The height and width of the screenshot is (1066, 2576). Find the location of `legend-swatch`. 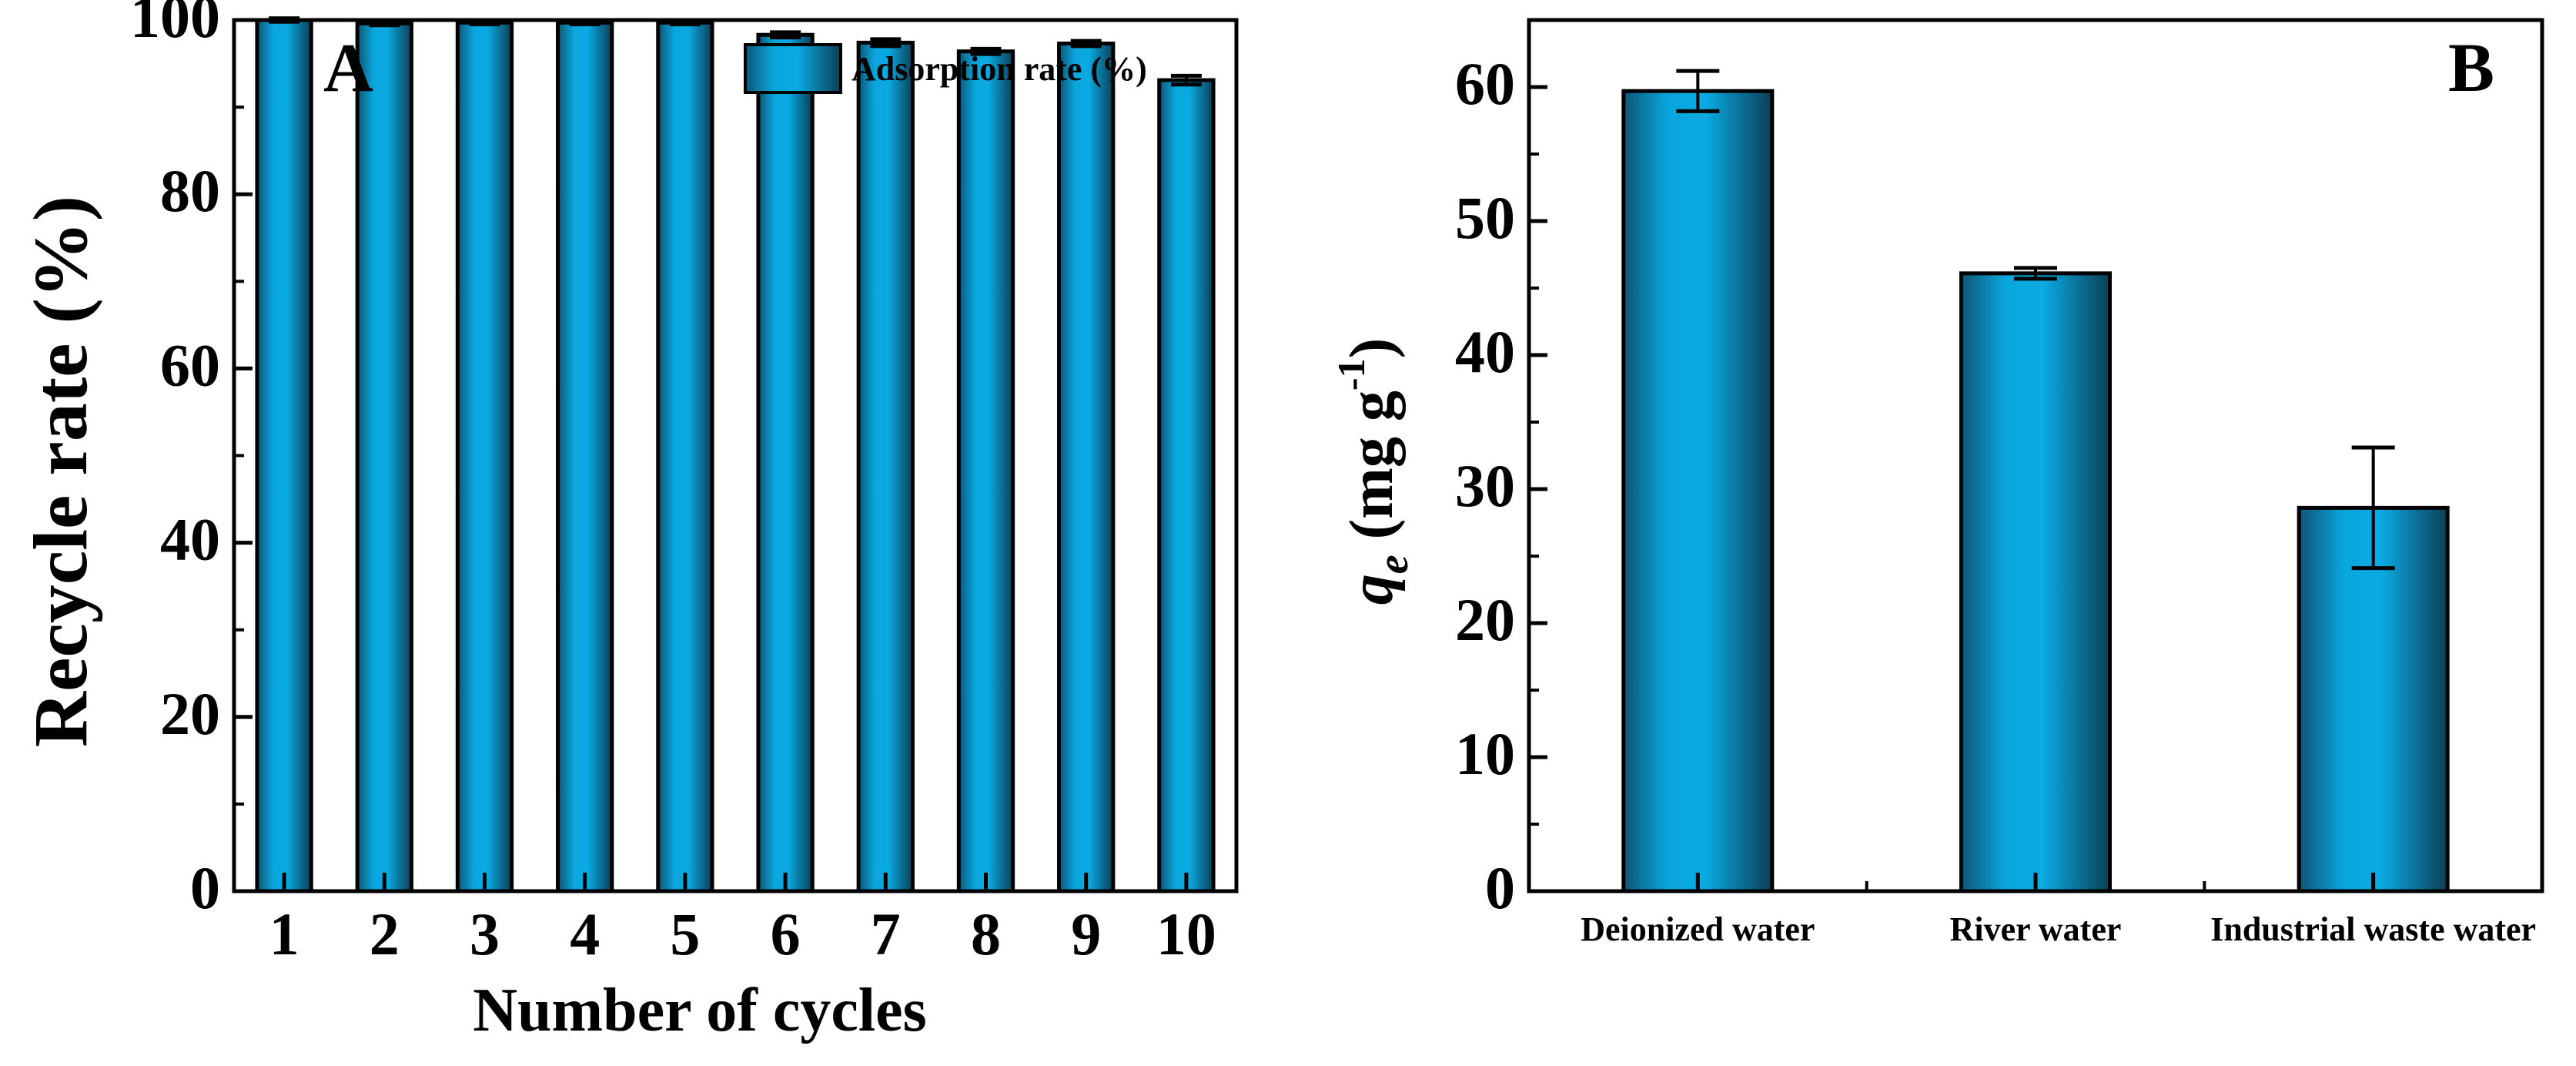

legend-swatch is located at coordinates (793, 68).